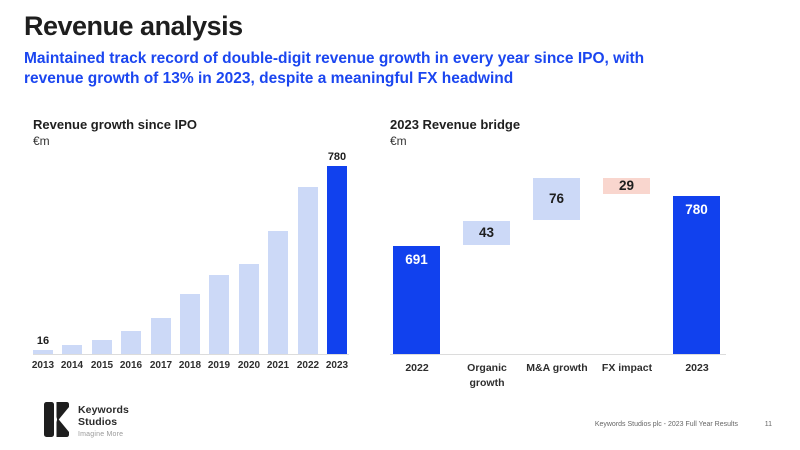 Image resolution: width=800 pixels, height=450 pixels. What do you see at coordinates (417, 367) in the screenshot?
I see `bridge-x-label-2022: 2022` at bounding box center [417, 367].